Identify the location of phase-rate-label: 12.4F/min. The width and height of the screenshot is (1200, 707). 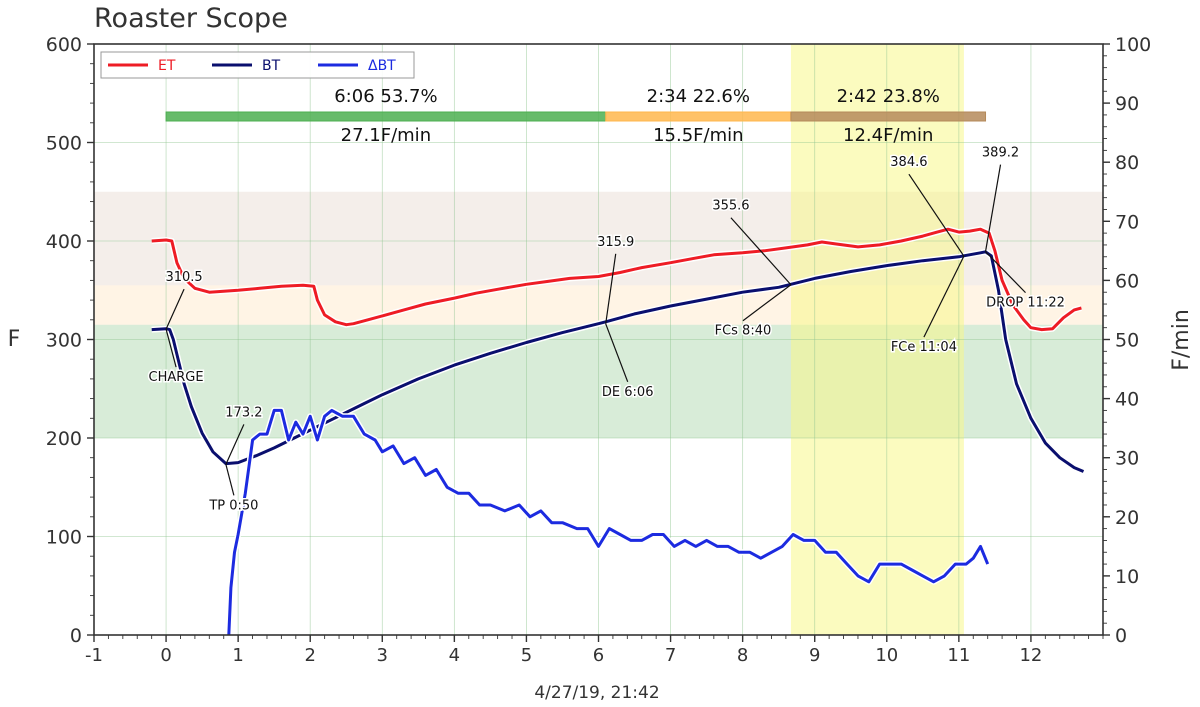
(888, 135).